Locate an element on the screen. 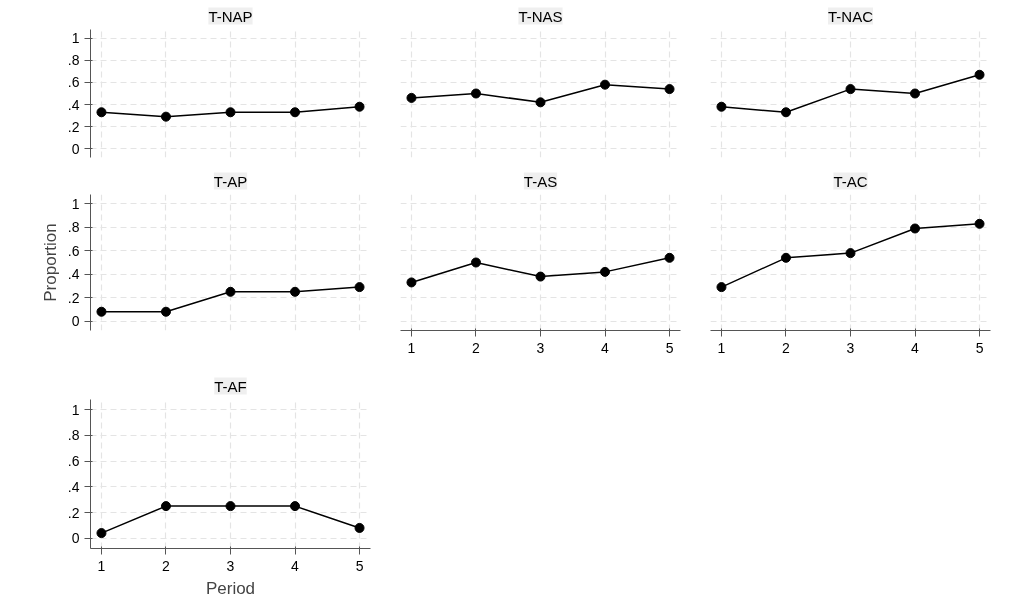  chart-title: T-AS is located at coordinates (540, 181).